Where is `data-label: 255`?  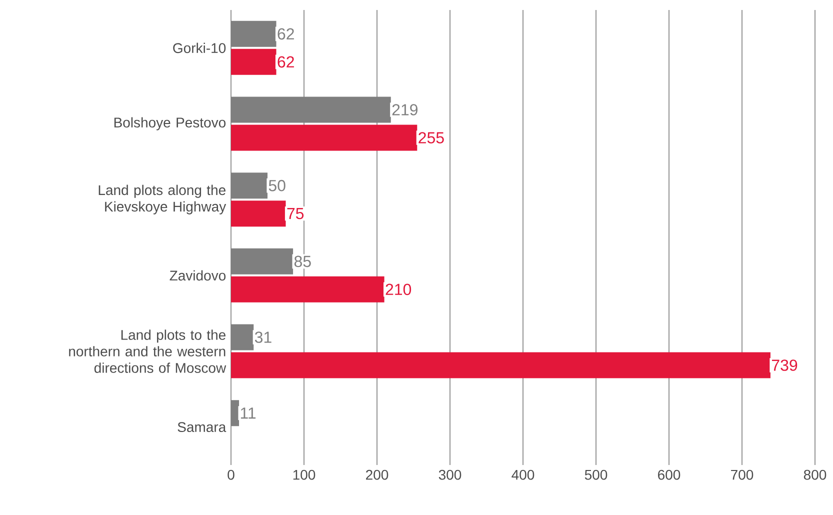 data-label: 255 is located at coordinates (431, 138).